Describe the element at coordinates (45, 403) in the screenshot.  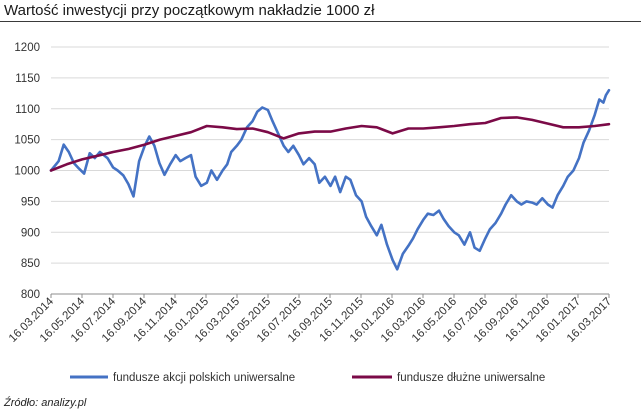
I see `source-note: Źródło: analizy.pl` at that location.